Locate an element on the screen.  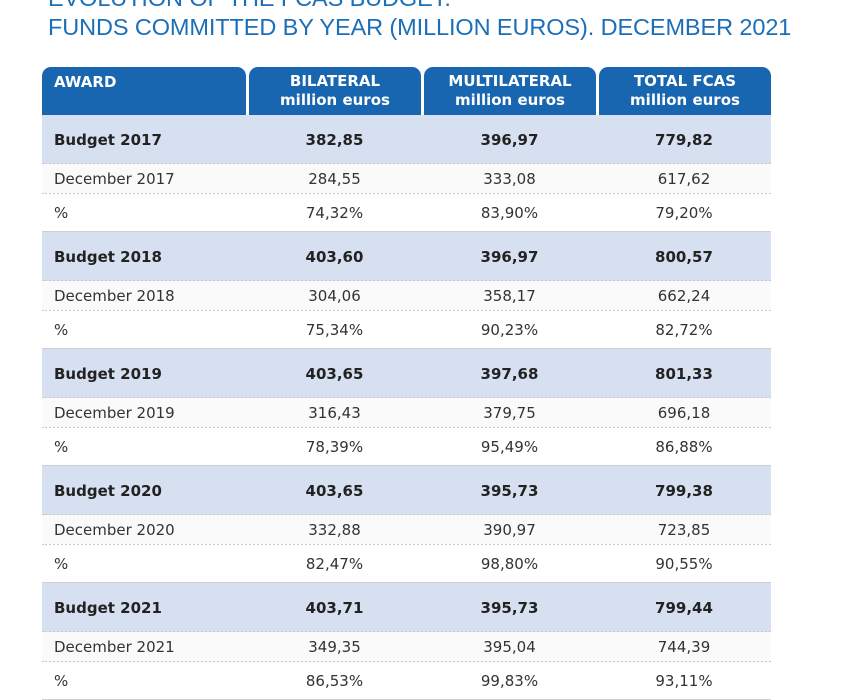
row-label-cell: December 2020 is located at coordinates (114, 530).